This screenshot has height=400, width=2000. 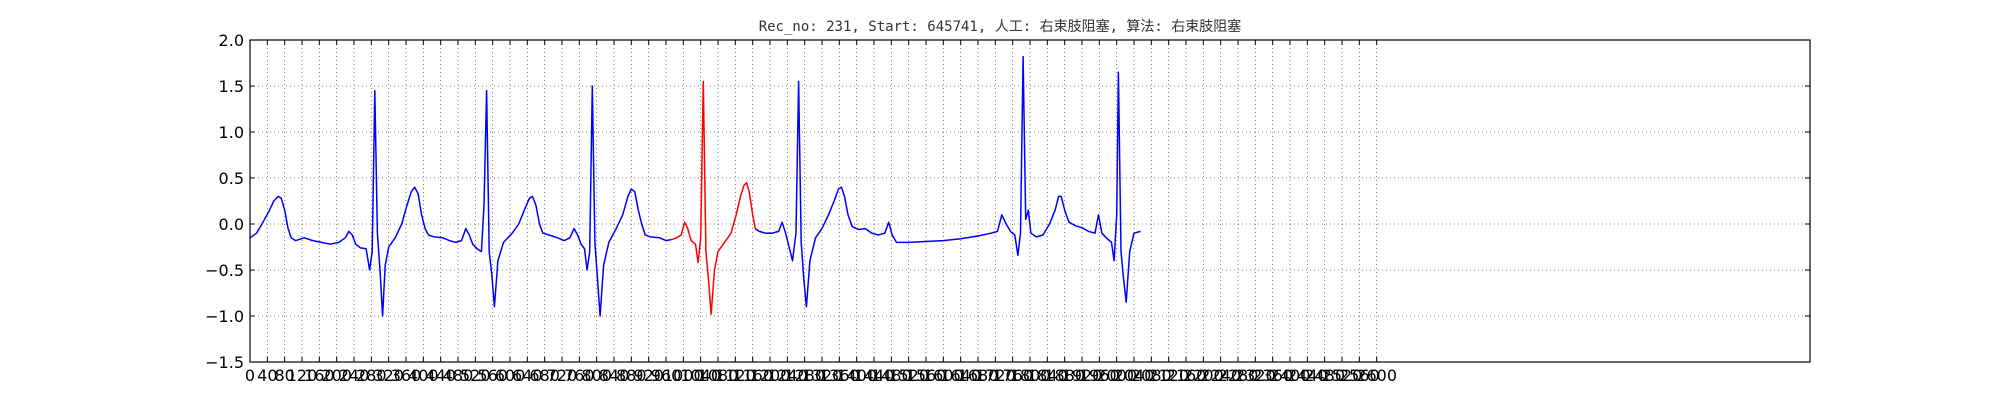 I want to click on x-tick-label: 1440, so click(x=874, y=375).